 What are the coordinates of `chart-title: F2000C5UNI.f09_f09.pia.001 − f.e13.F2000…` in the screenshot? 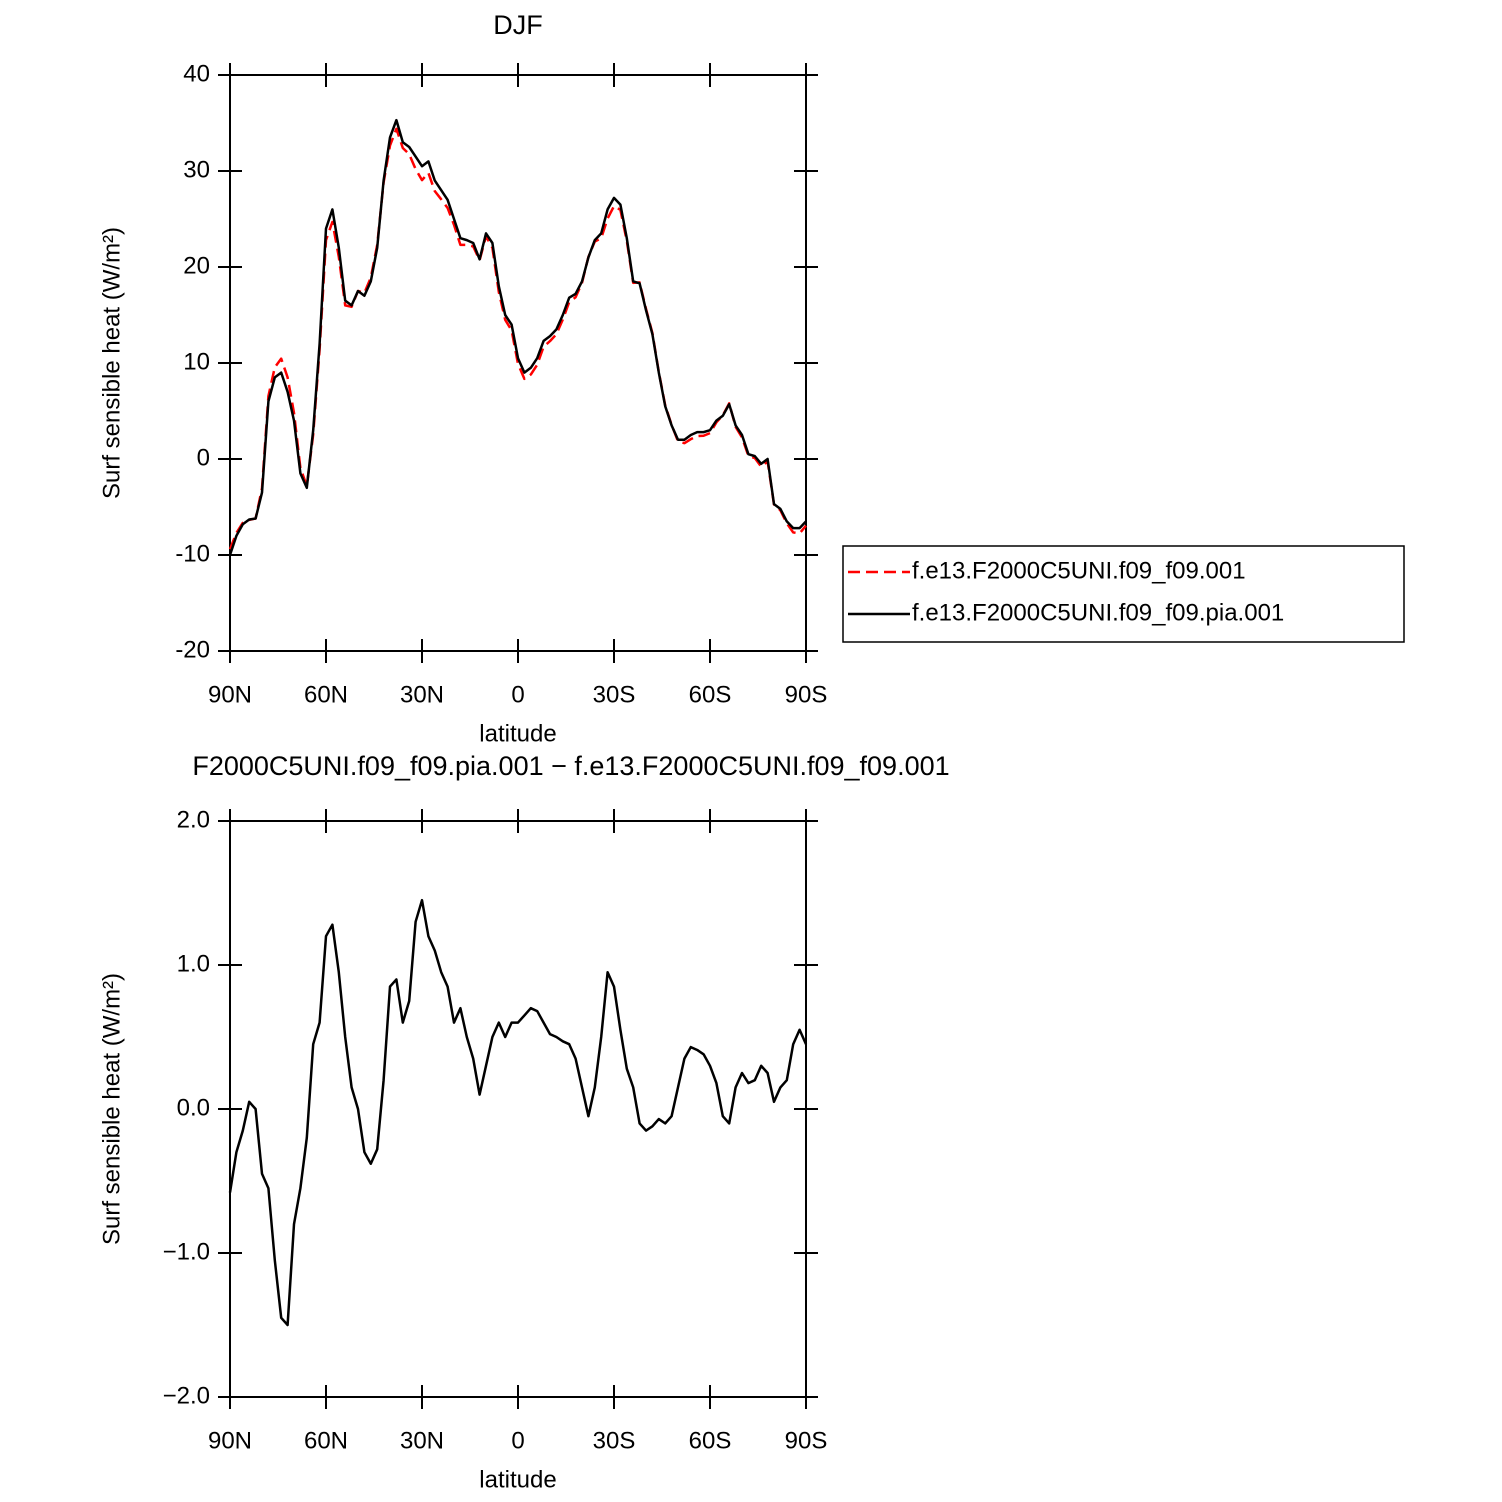 It's located at (570, 766).